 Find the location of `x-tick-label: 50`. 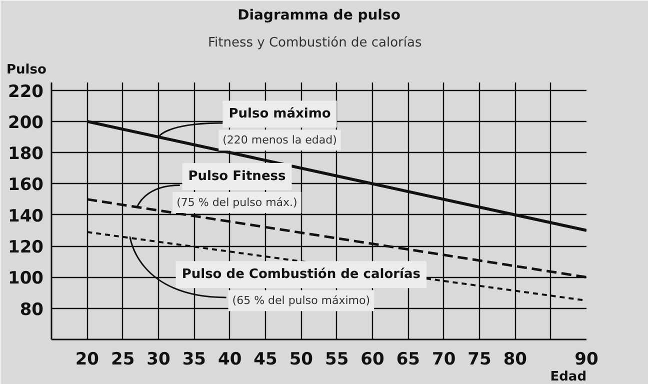

x-tick-label: 50 is located at coordinates (301, 360).